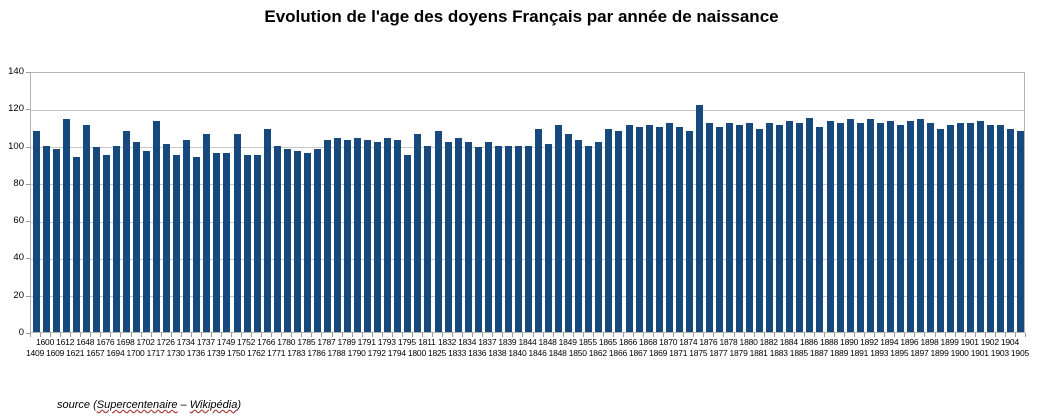  Describe the element at coordinates (467, 342) in the screenshot. I see `x-axis-label: 1834` at that location.